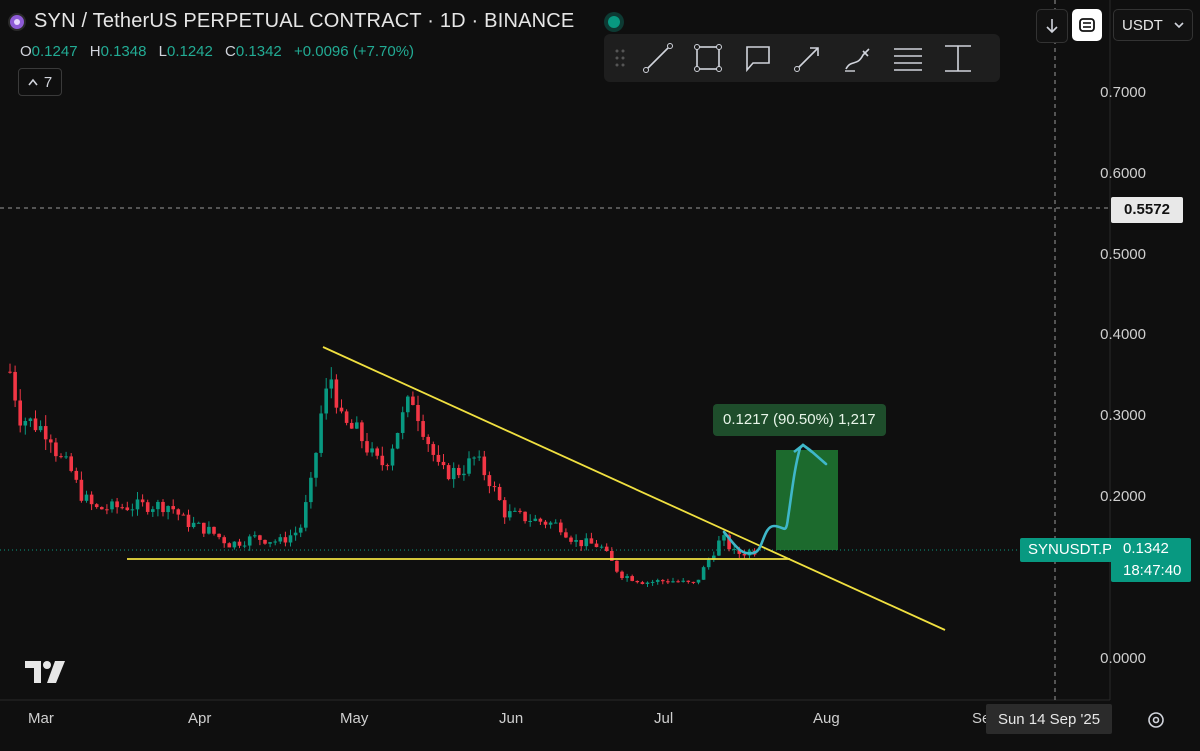  What do you see at coordinates (47, 672) in the screenshot?
I see `tradingview-logo-icon` at bounding box center [47, 672].